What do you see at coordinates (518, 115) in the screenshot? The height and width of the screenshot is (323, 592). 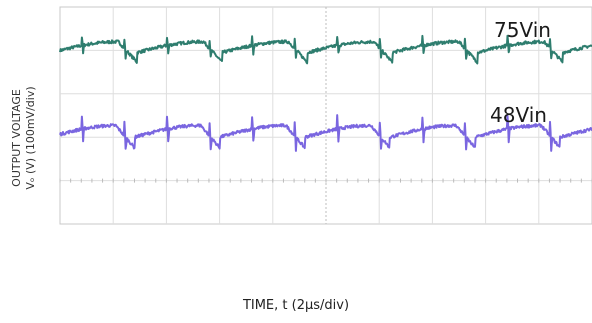 I see `series-label-48vin: 48Vin` at bounding box center [518, 115].